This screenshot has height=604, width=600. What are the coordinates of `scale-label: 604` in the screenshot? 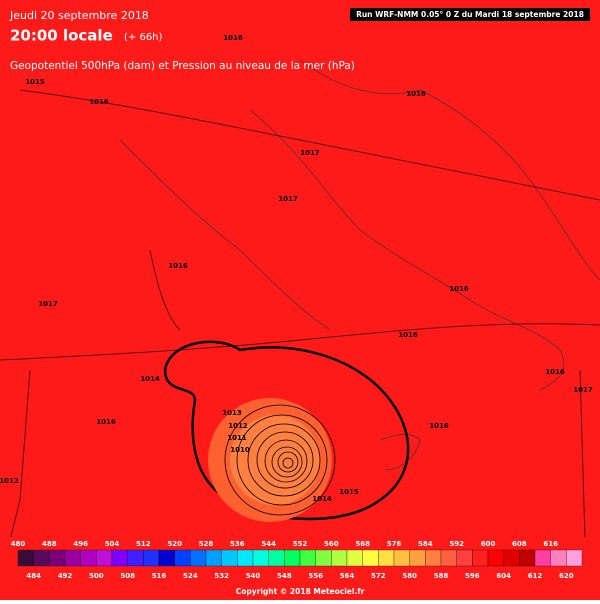 It's located at (503, 576).